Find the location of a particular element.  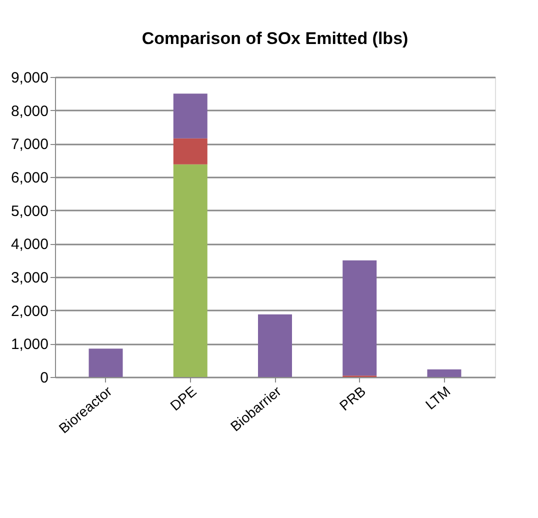

y-tick-label: 4,000 is located at coordinates (29, 245).